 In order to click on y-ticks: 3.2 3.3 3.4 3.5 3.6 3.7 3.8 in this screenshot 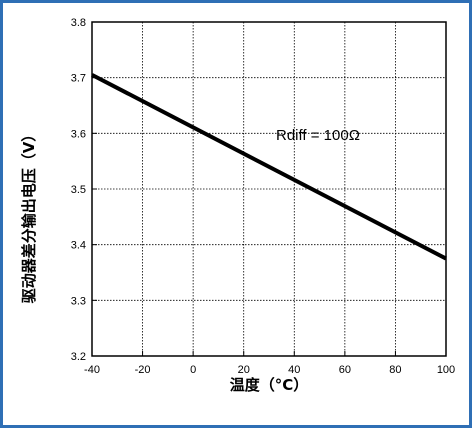, I will do `click(84, 190)`.